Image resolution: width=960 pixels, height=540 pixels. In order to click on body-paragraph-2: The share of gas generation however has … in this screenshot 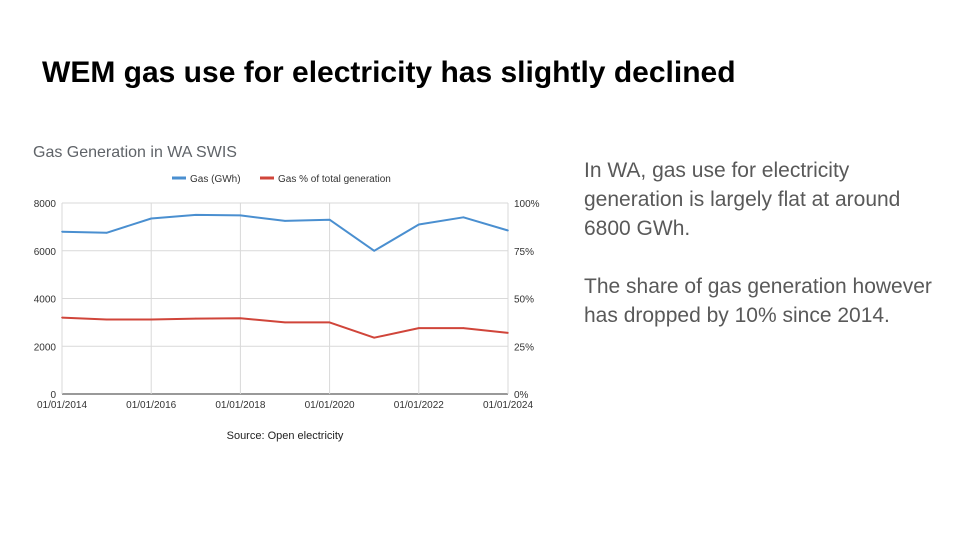, I will do `click(758, 301)`.